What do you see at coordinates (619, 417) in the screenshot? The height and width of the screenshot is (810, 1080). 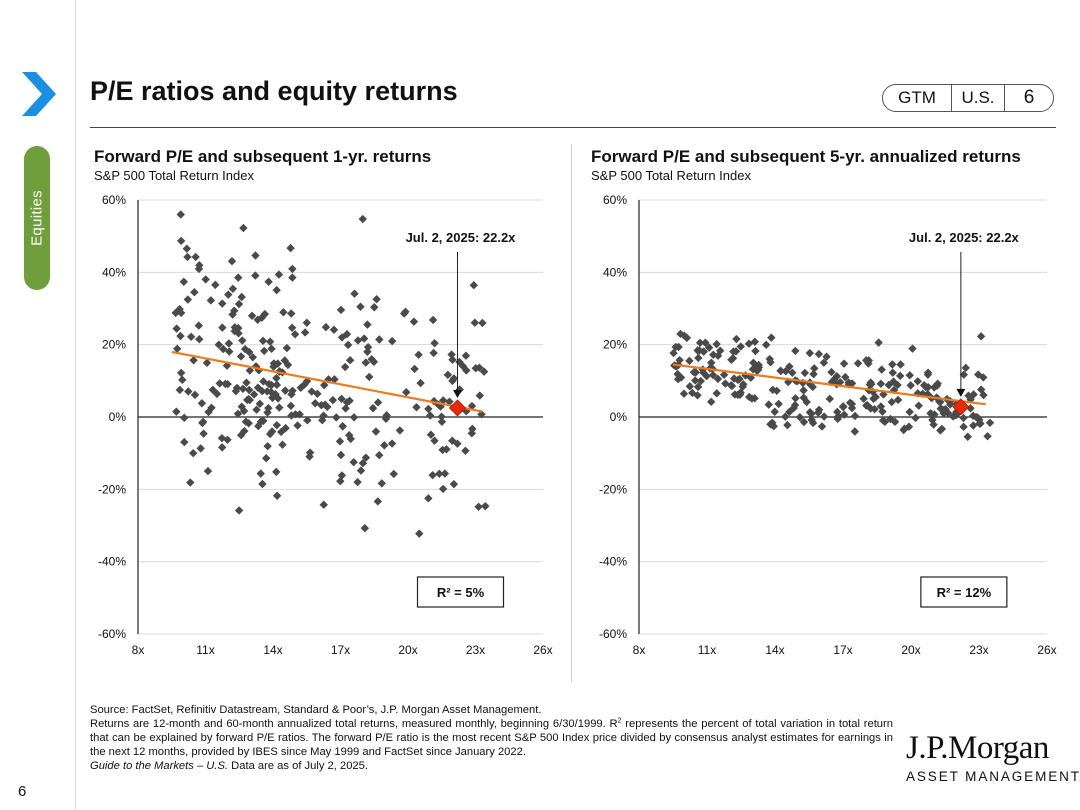 I see `y-tick-label: 0%` at bounding box center [619, 417].